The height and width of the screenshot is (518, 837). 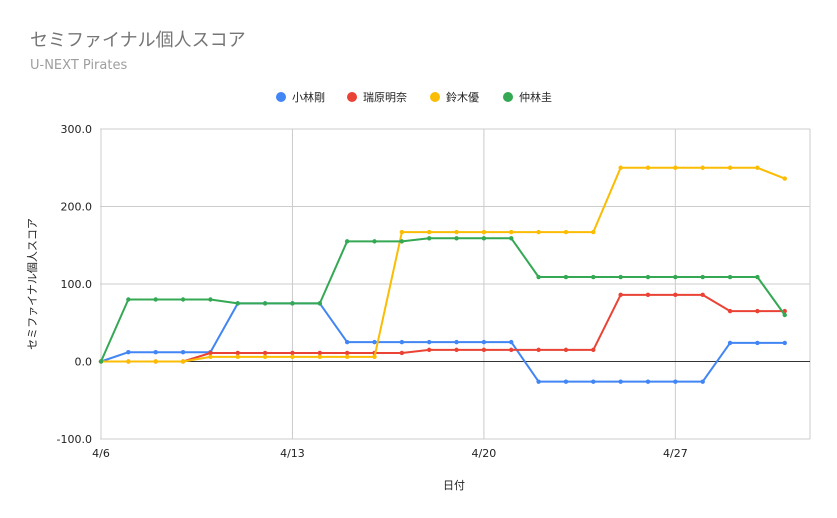 I want to click on x-tick-label: 4/13, so click(x=292, y=453).